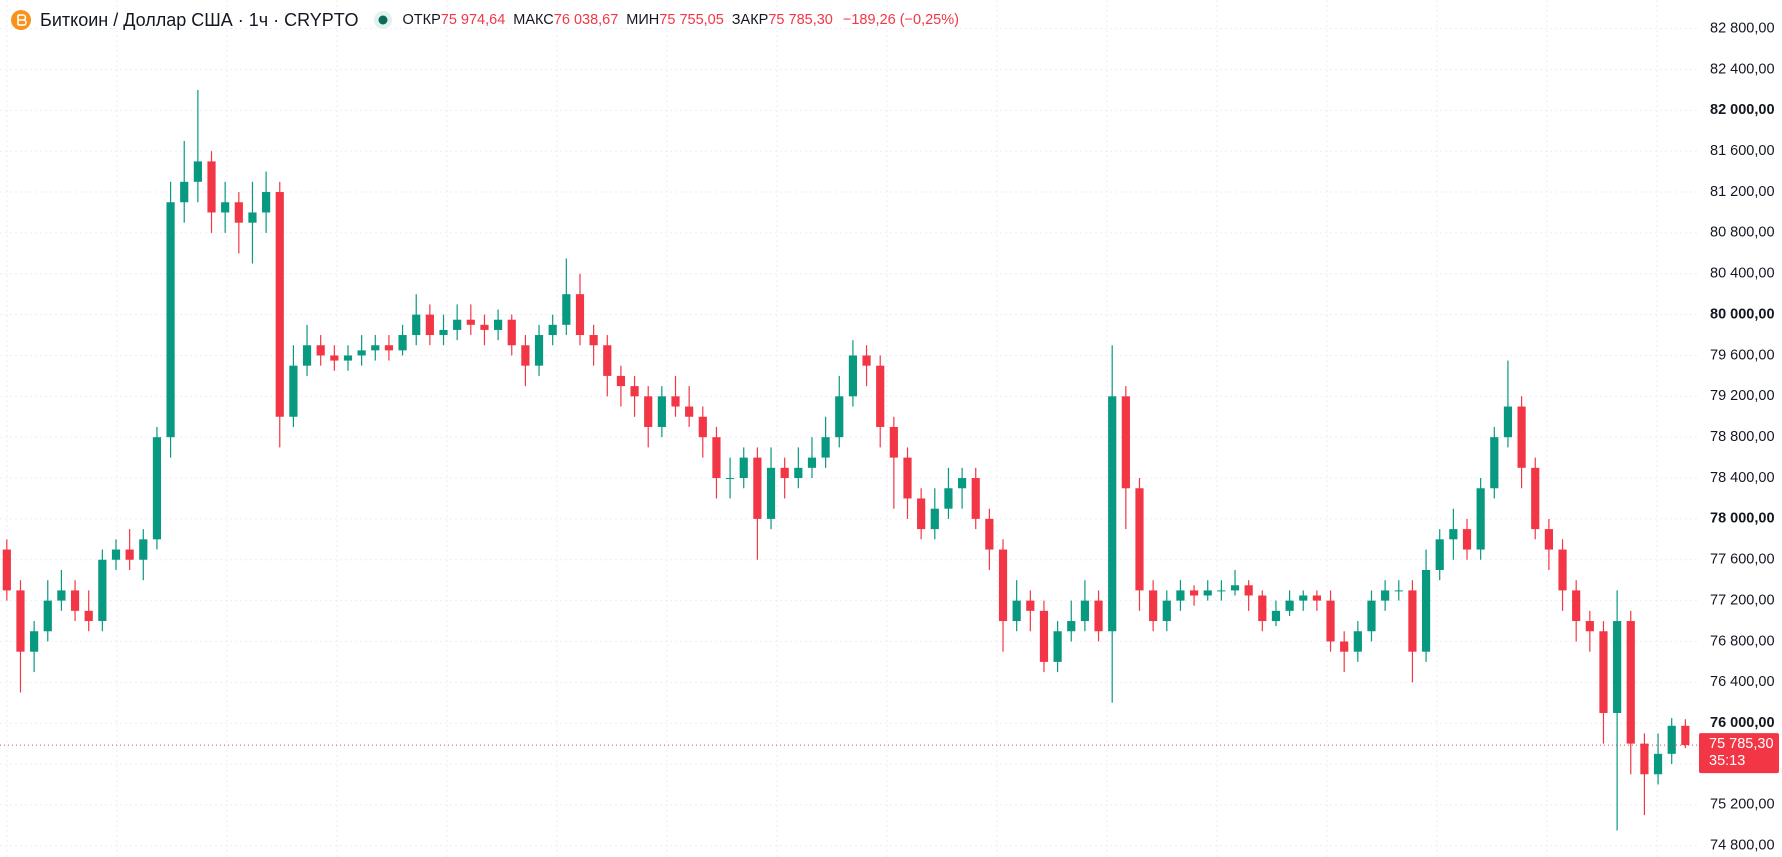  Describe the element at coordinates (1742, 314) in the screenshot. I see `y-tick-label: 80 000,00` at that location.